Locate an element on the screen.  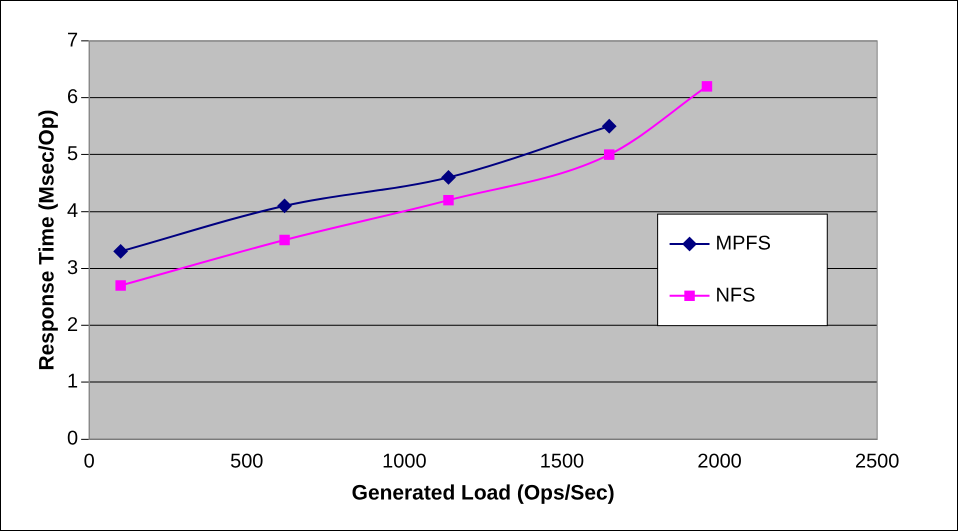
y-tick-label: 1 is located at coordinates (72, 381).